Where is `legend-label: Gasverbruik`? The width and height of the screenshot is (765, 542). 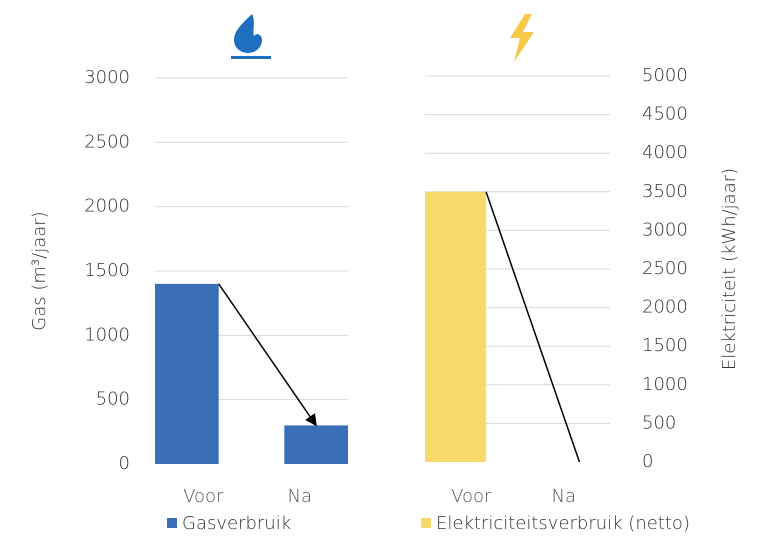 legend-label: Gasverbruik is located at coordinates (236, 523).